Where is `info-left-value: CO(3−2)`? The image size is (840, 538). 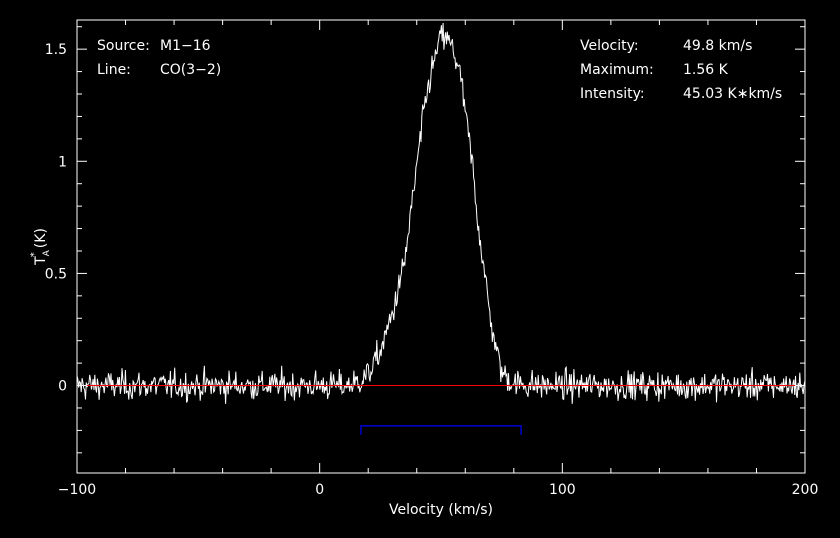
info-left-value: CO(3−2) is located at coordinates (190, 70).